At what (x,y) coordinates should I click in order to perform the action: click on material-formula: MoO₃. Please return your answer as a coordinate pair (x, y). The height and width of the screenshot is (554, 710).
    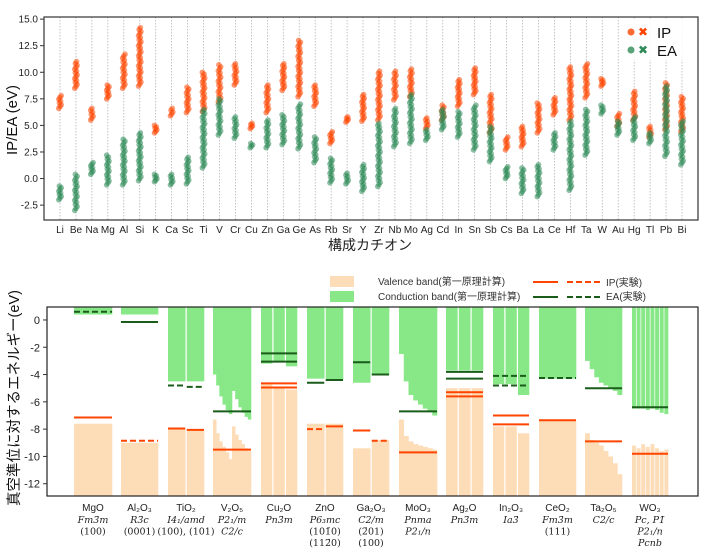
    Looking at the image, I should click on (418, 508).